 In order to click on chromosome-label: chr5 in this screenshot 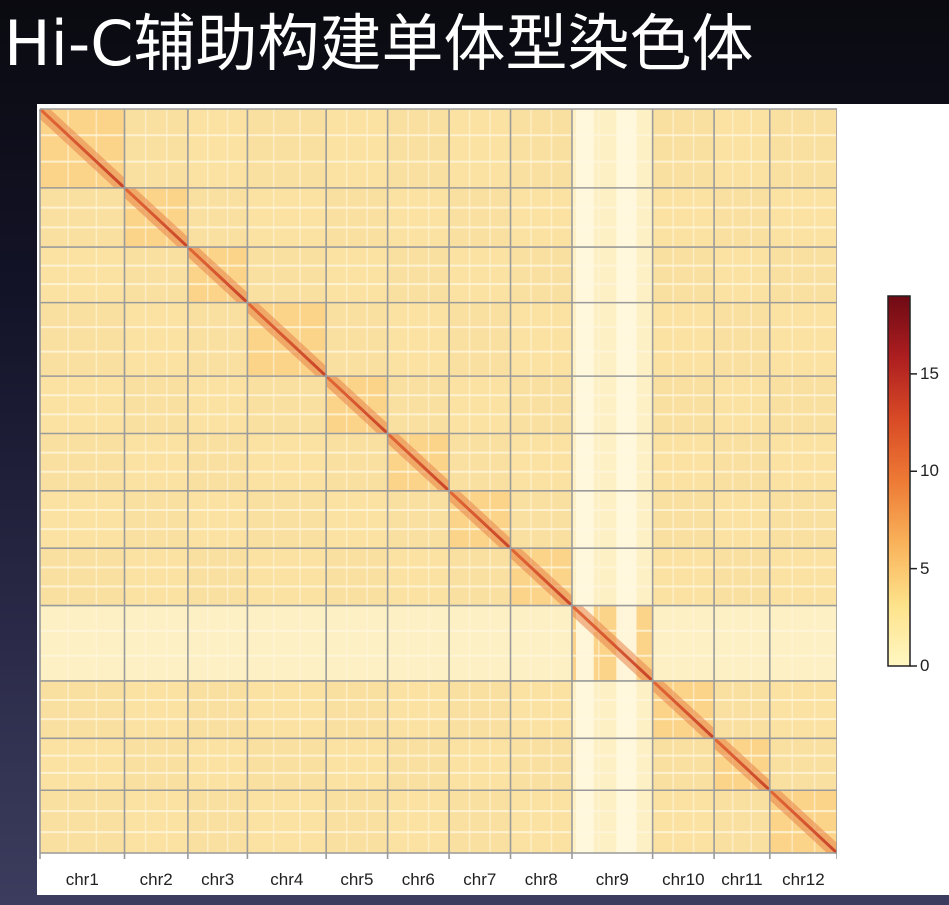, I will do `click(357, 879)`.